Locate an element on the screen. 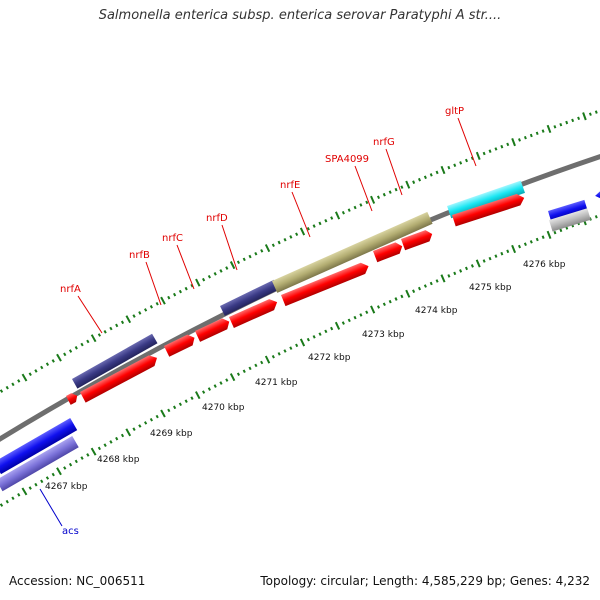 Image resolution: width=600 pixels, height=600 pixels. gene-block-blue-right is located at coordinates (568, 210).